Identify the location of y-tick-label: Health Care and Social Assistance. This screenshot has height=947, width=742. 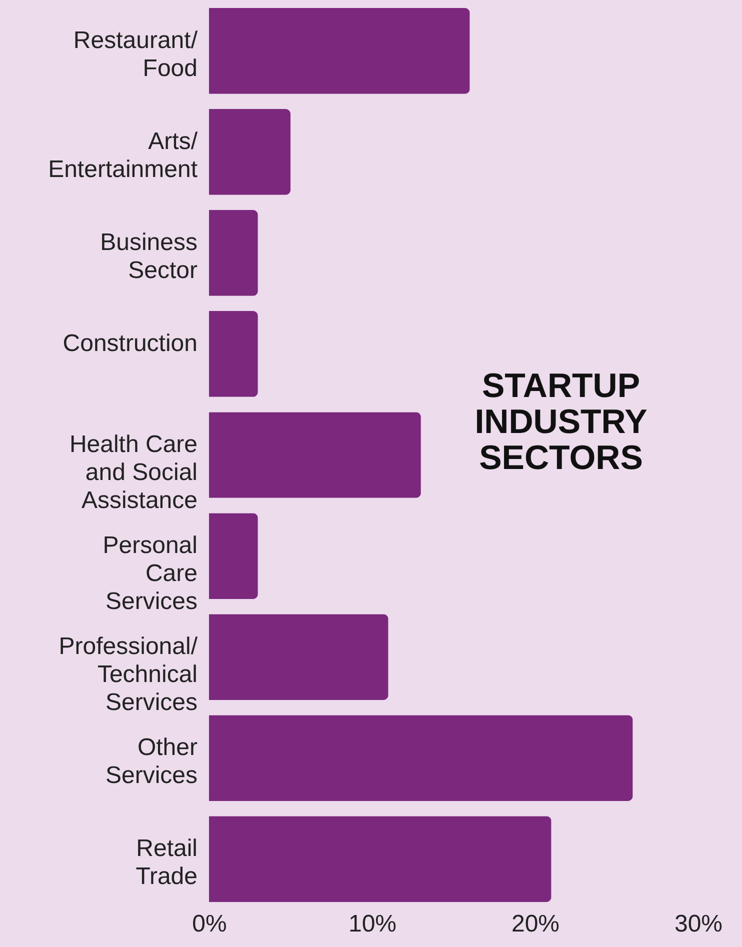
(133, 472).